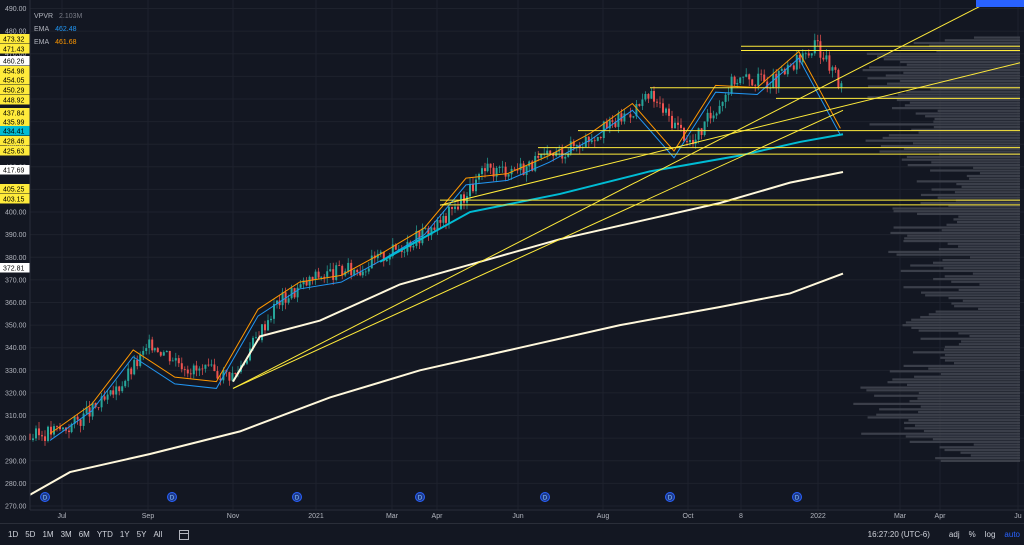  Describe the element at coordinates (16, 326) in the screenshot. I see `y-axis-tick-label: 350.00` at that location.